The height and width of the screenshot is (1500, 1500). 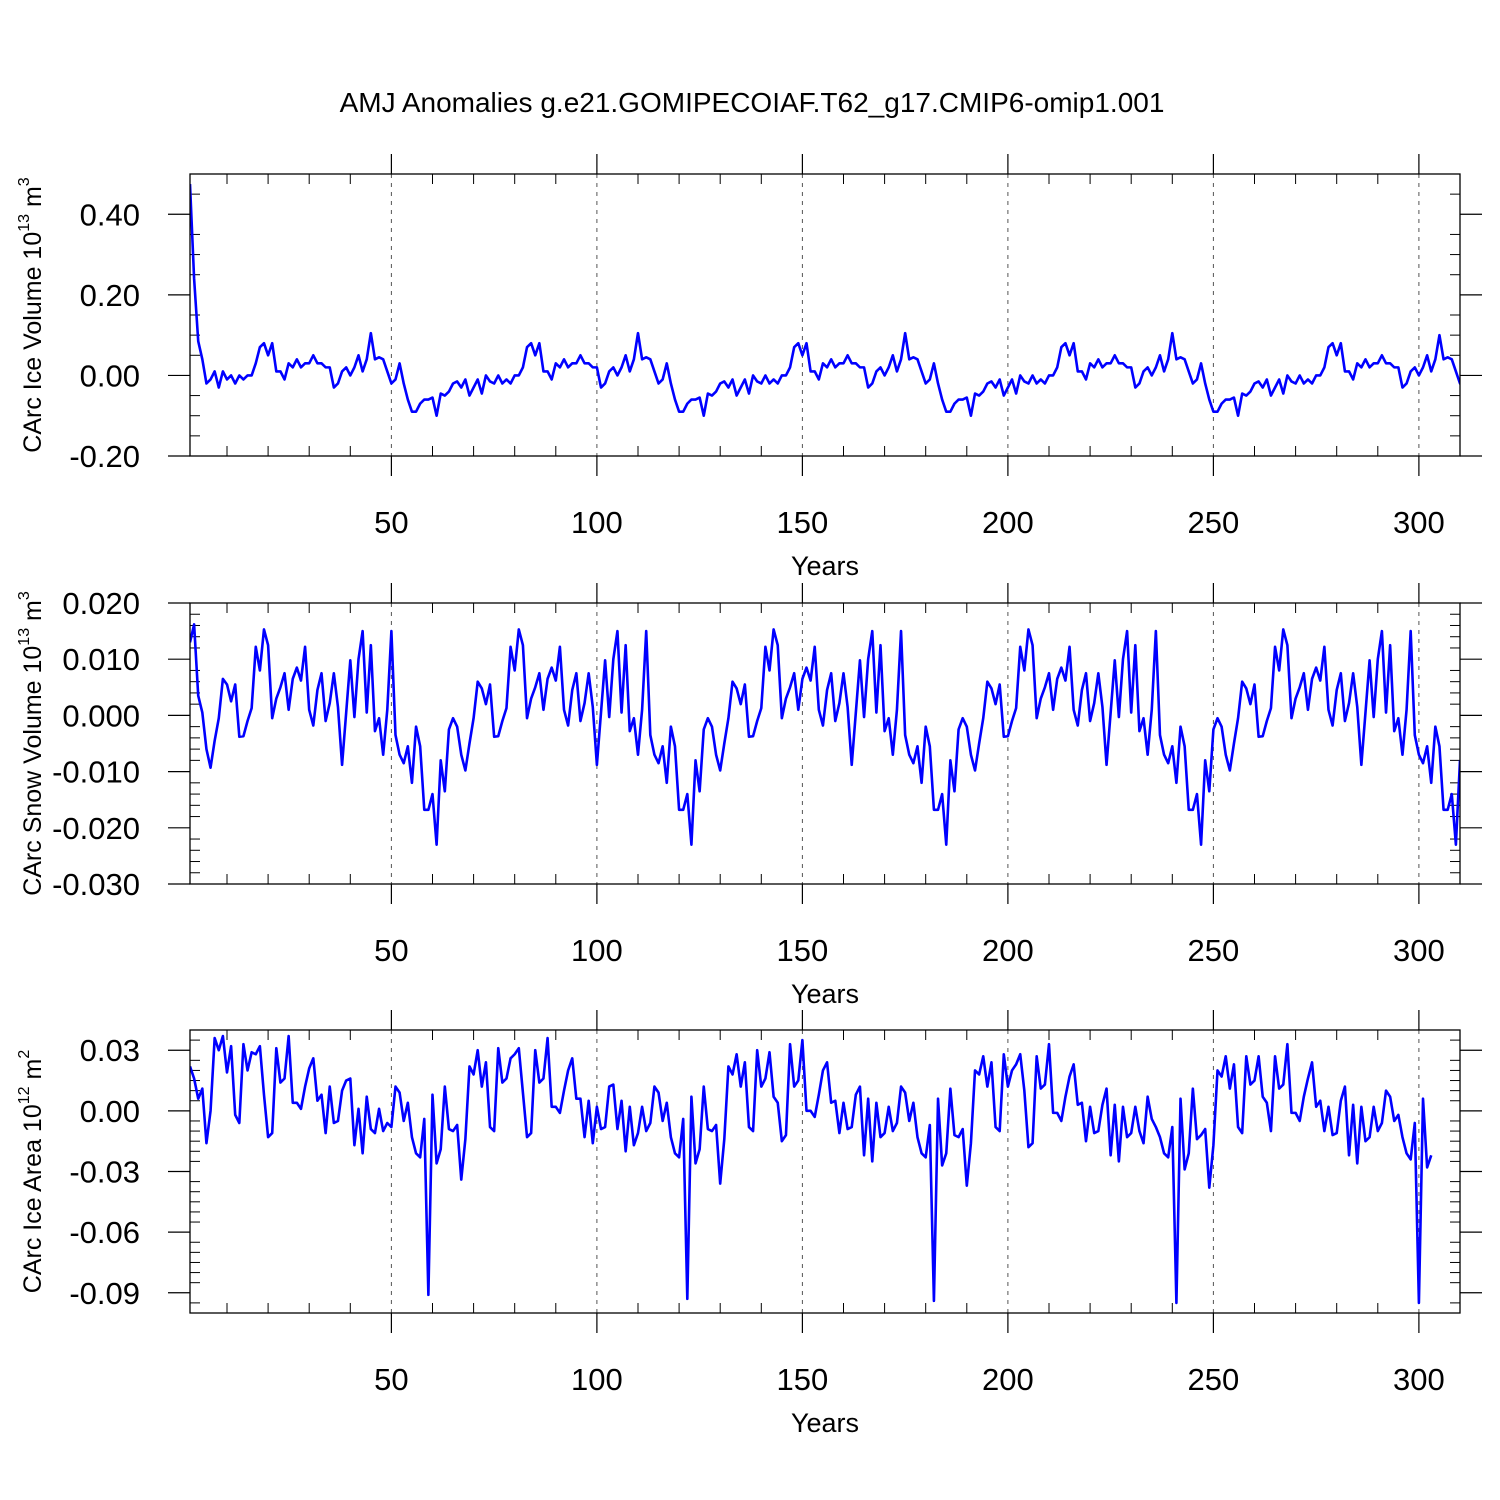 I want to click on y-tick-label: -0.06, so click(x=104, y=1232).